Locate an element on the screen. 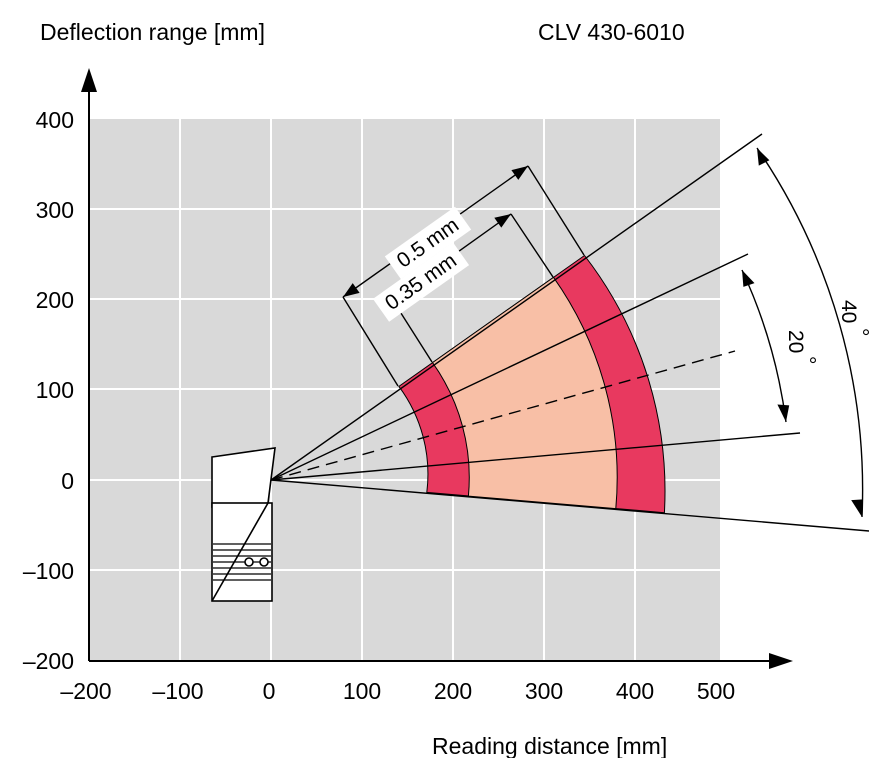 This screenshot has width=869, height=758. x-tick-label: –200 is located at coordinates (85, 691).